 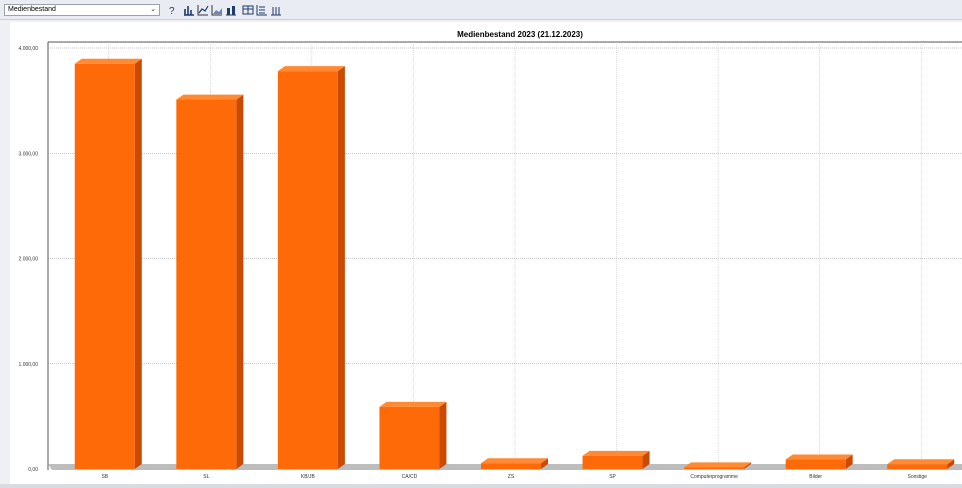 What do you see at coordinates (917, 477) in the screenshot?
I see `x-tick-label: Sonstige` at bounding box center [917, 477].